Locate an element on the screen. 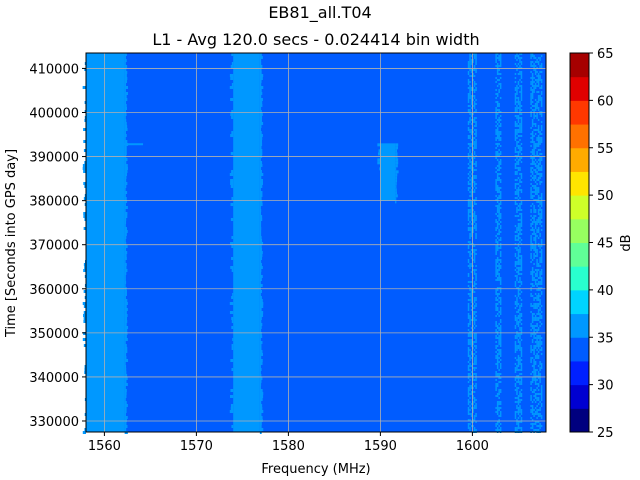 The image size is (640, 480). colorbar-tick-label: 60 is located at coordinates (605, 101).